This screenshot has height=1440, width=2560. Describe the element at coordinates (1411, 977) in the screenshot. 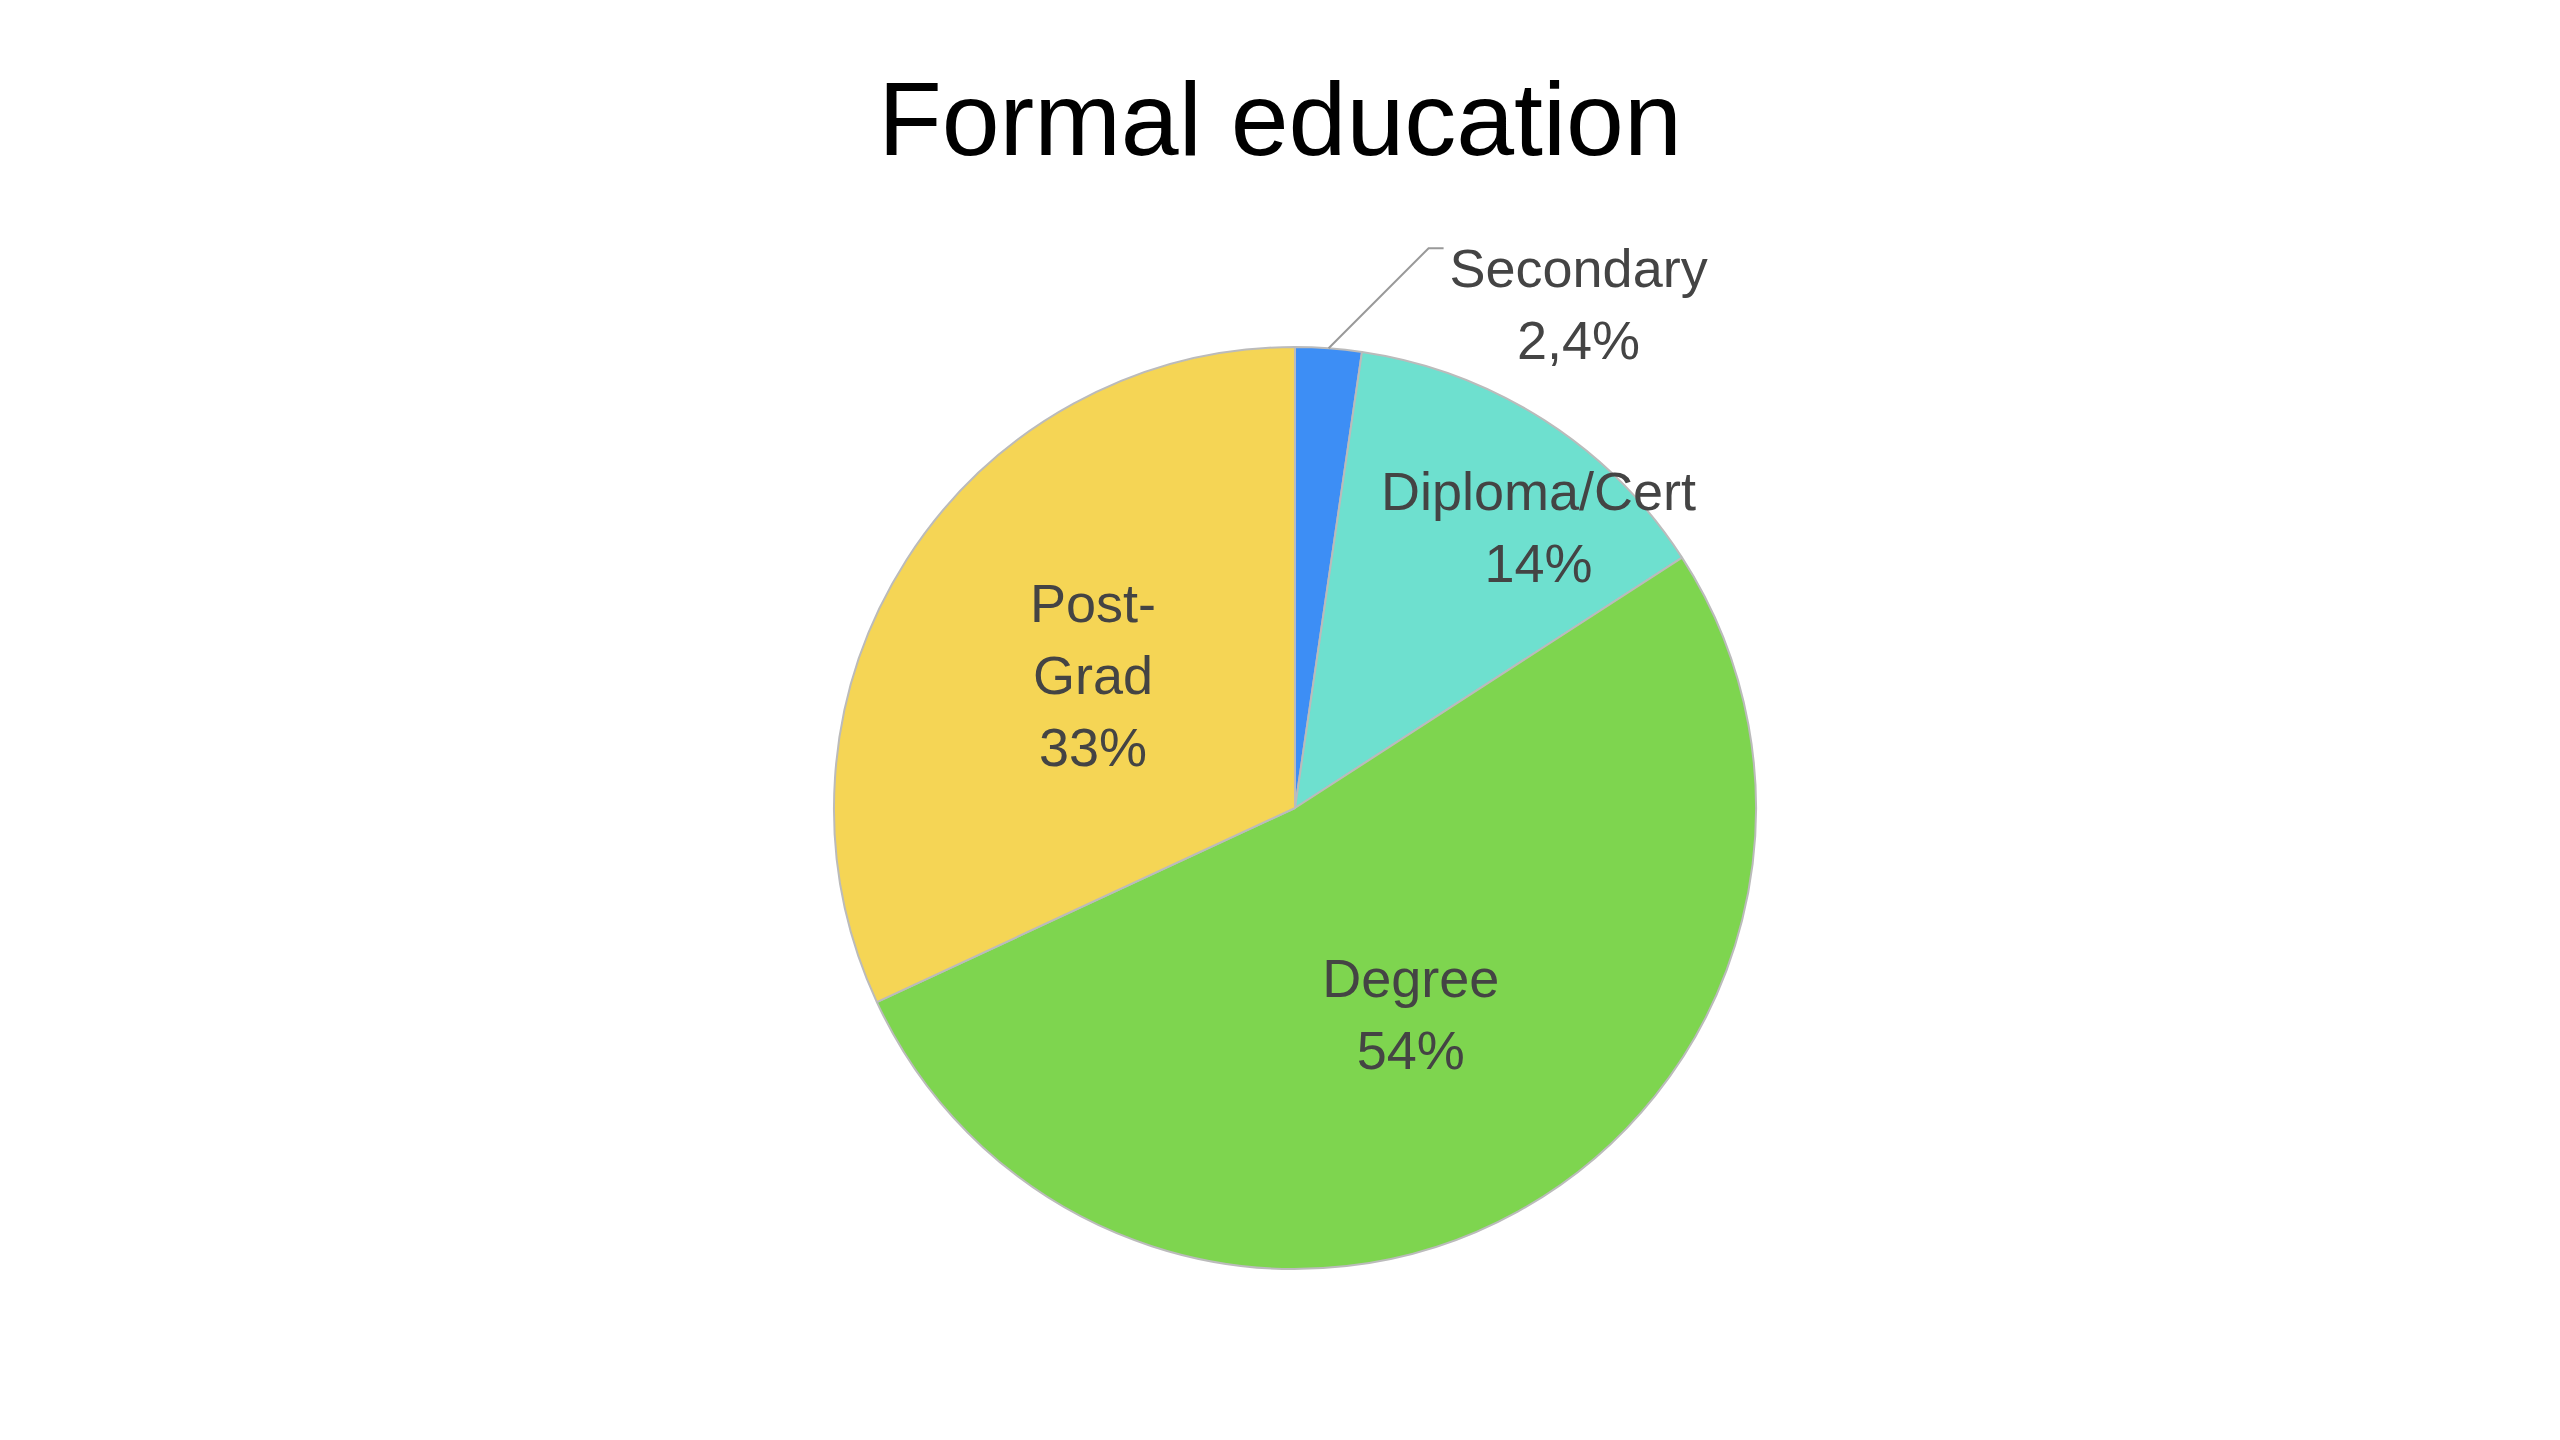

I see `slice-label: Degree` at that location.